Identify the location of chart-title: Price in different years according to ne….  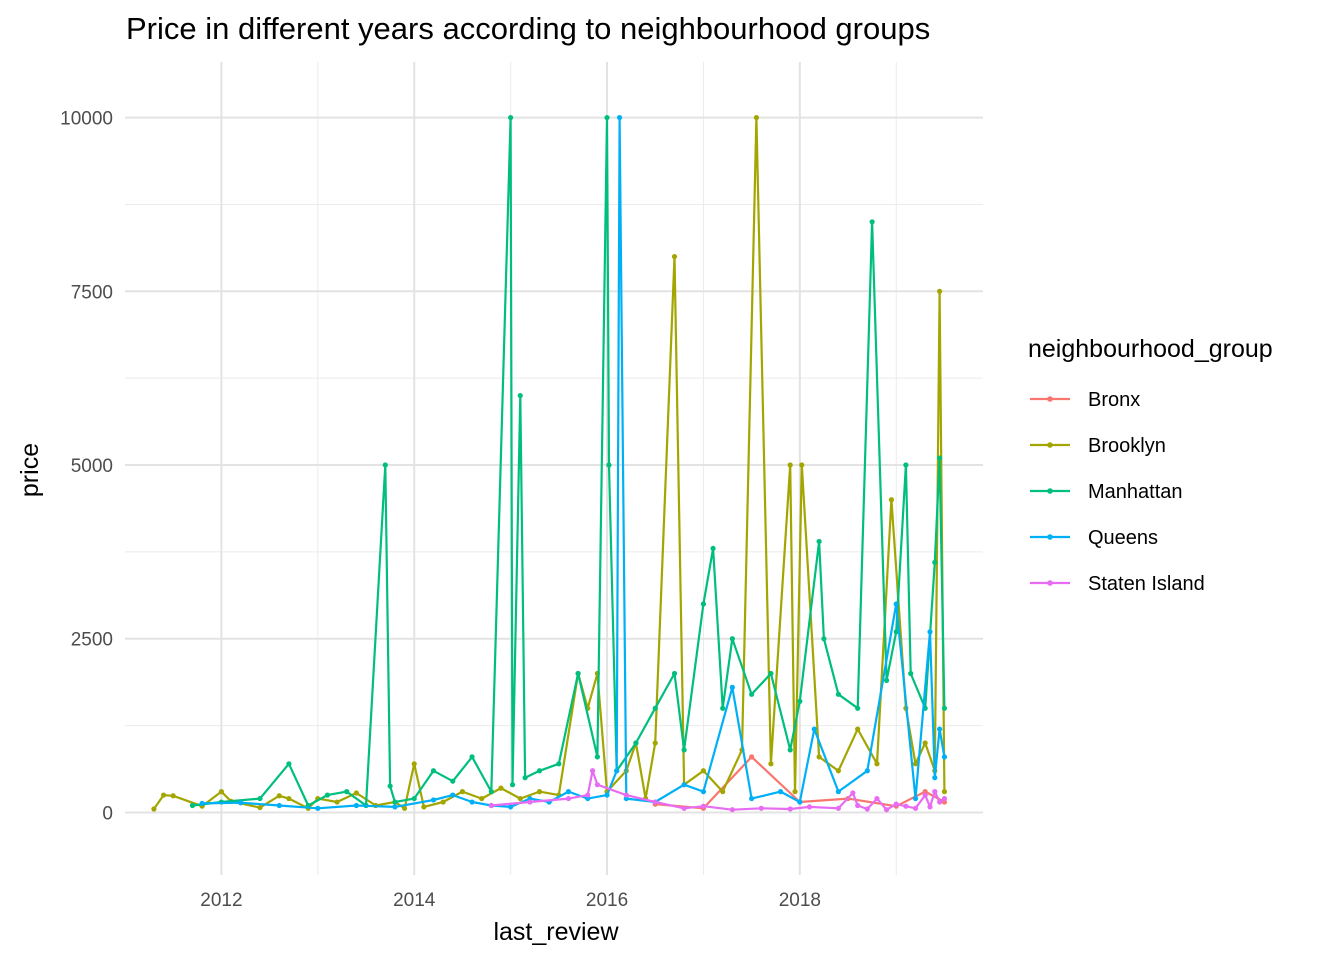
(528, 28).